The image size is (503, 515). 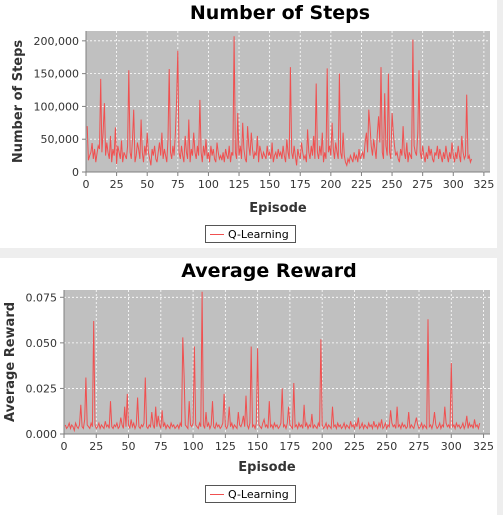 What do you see at coordinates (42, 297) in the screenshot?
I see `y-tick-label: 0.075` at bounding box center [42, 297].